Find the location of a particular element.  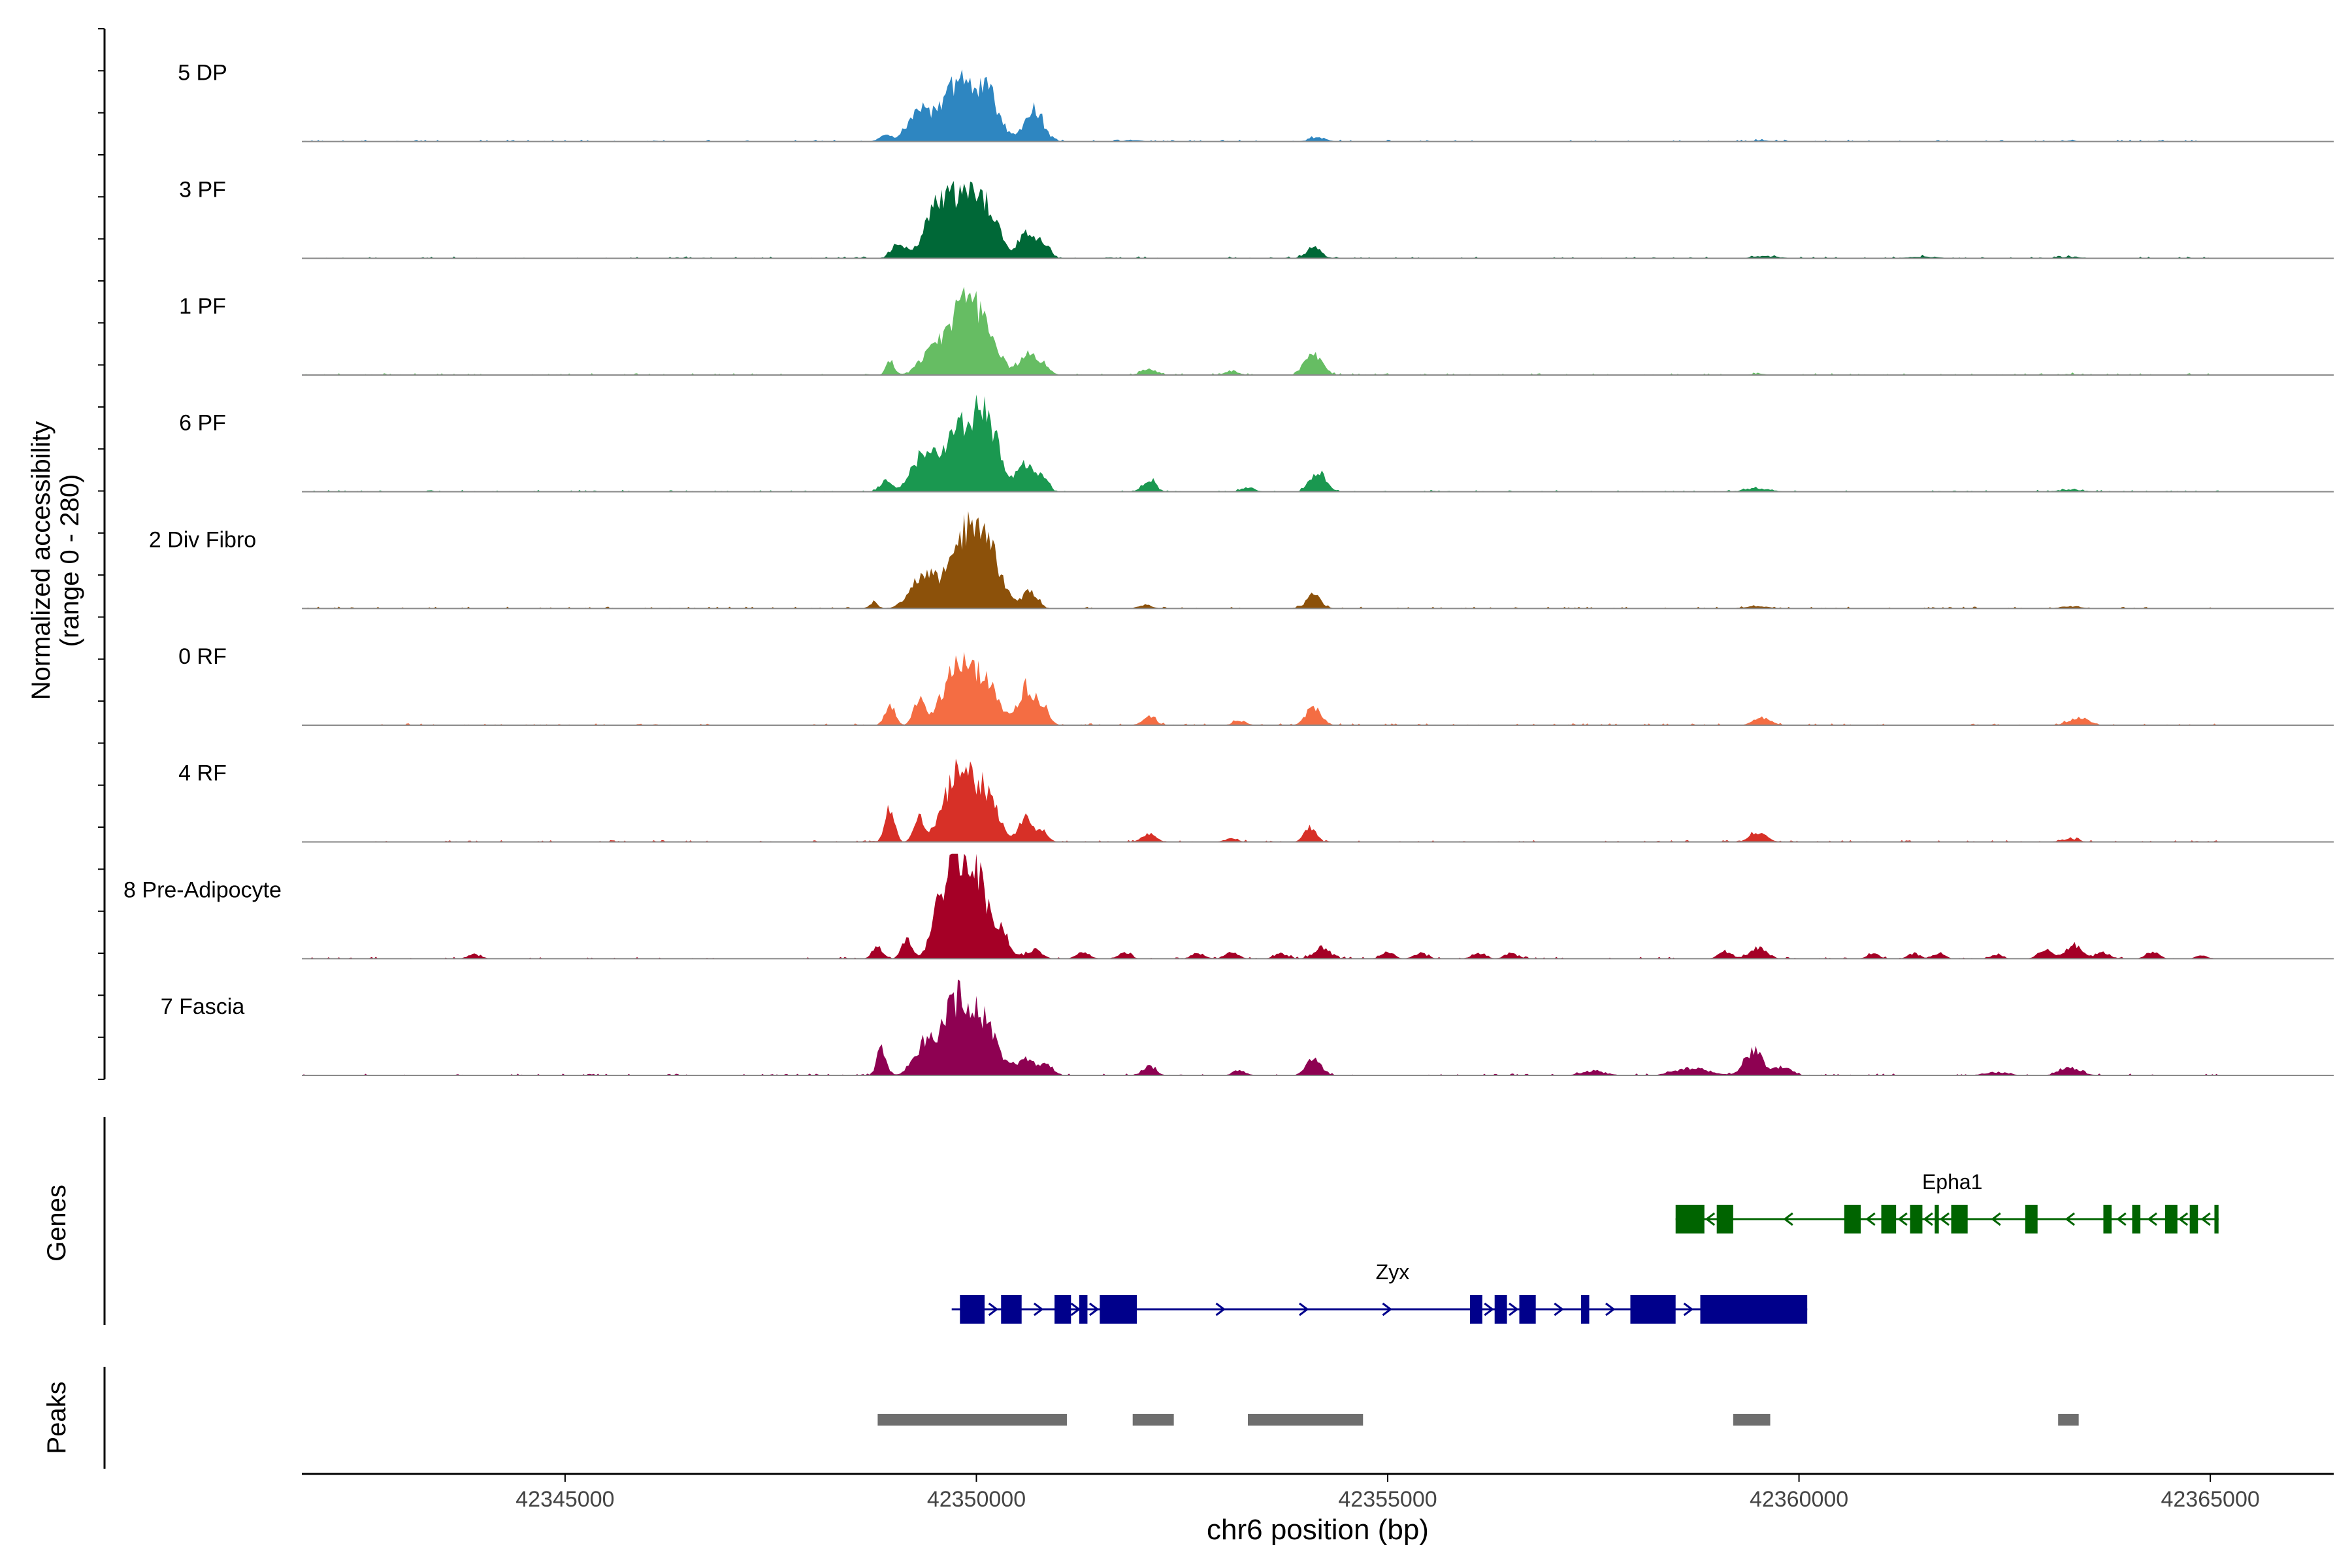

x-tick-label: 42355000 is located at coordinates (1387, 1499).